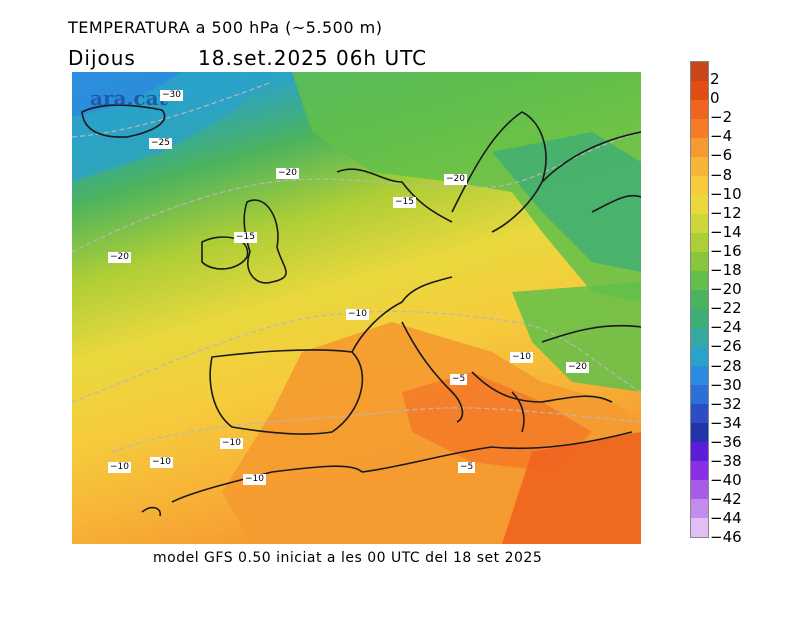 The height and width of the screenshot is (617, 800). Describe the element at coordinates (726, 212) in the screenshot. I see `legend-label: −12` at that location.